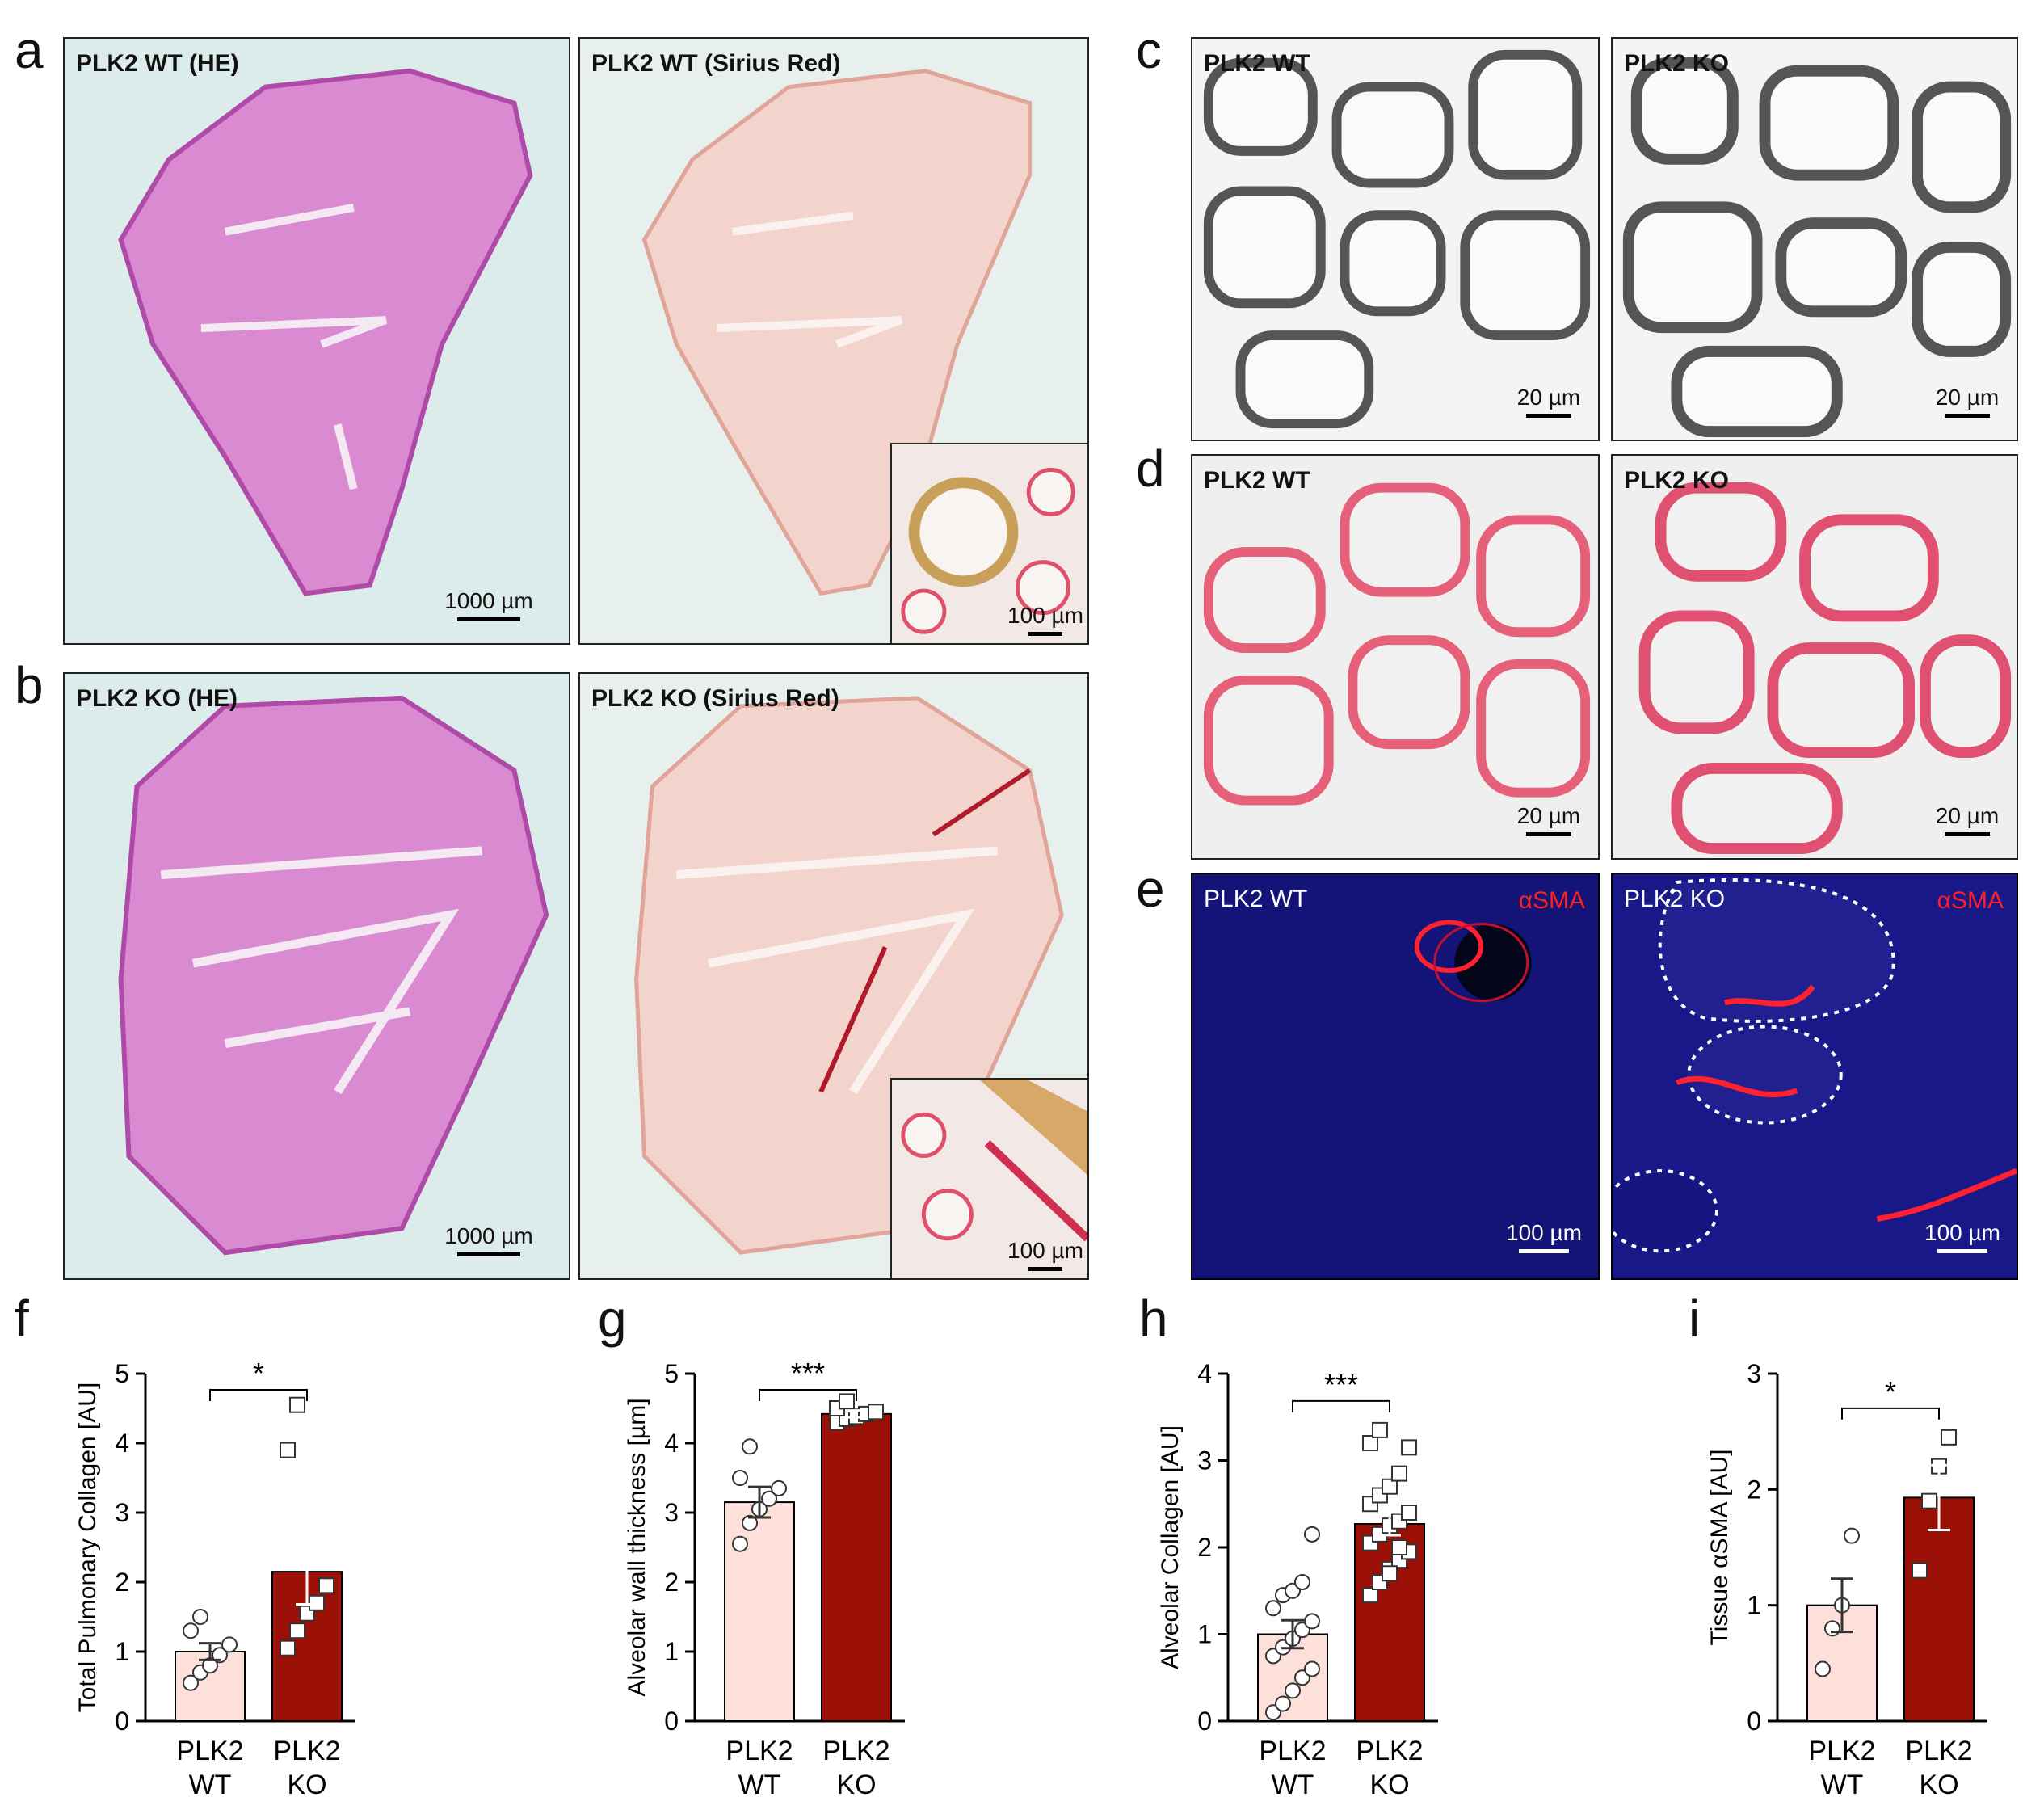 This screenshot has height=1814, width=2044. Describe the element at coordinates (1970, 901) in the screenshot. I see `panel-e-ko-stain: αSMA` at that location.